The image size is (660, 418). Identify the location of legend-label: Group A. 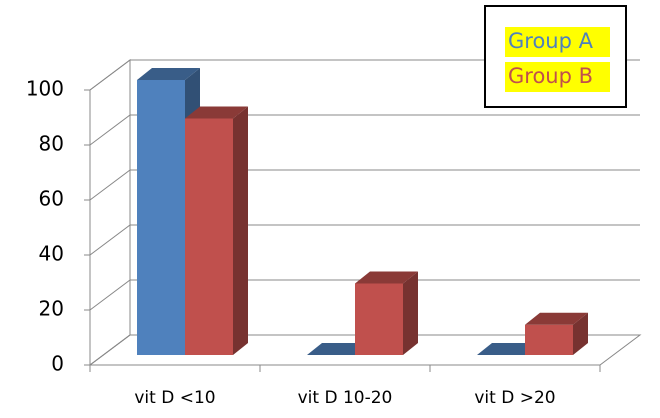
(551, 41).